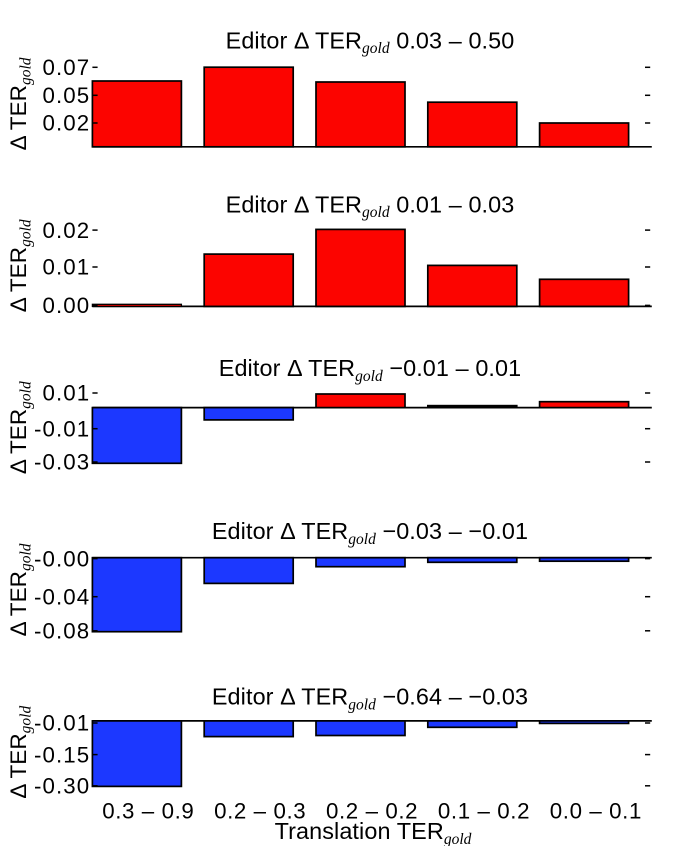  Describe the element at coordinates (62, 596) in the screenshot. I see `svg-text: -0.04` at that location.